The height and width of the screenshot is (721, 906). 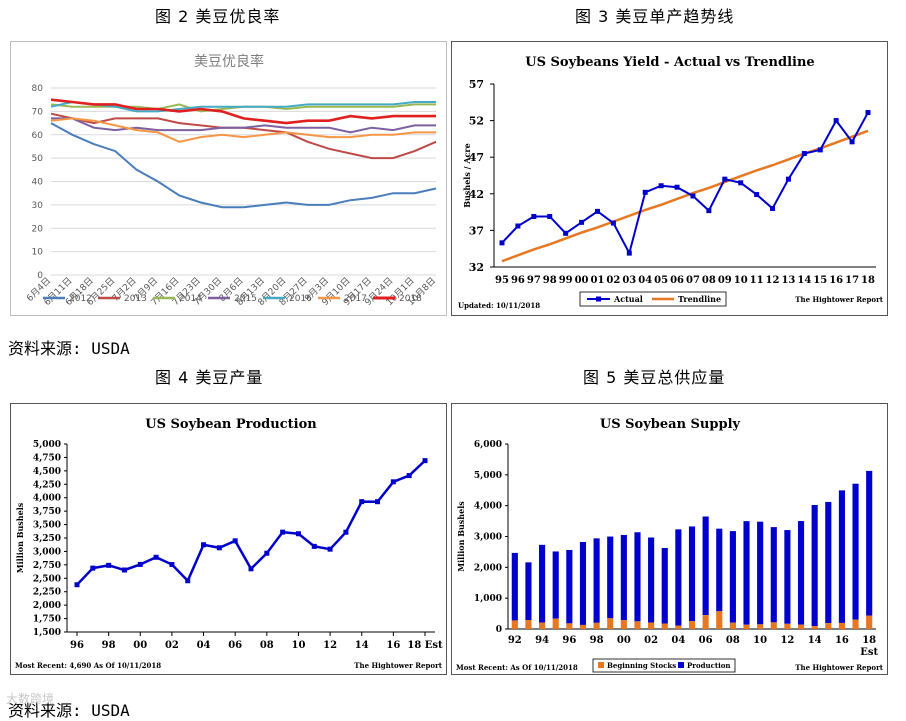 What do you see at coordinates (47, 566) in the screenshot?
I see `y-tick-label: 2,750` at bounding box center [47, 566].